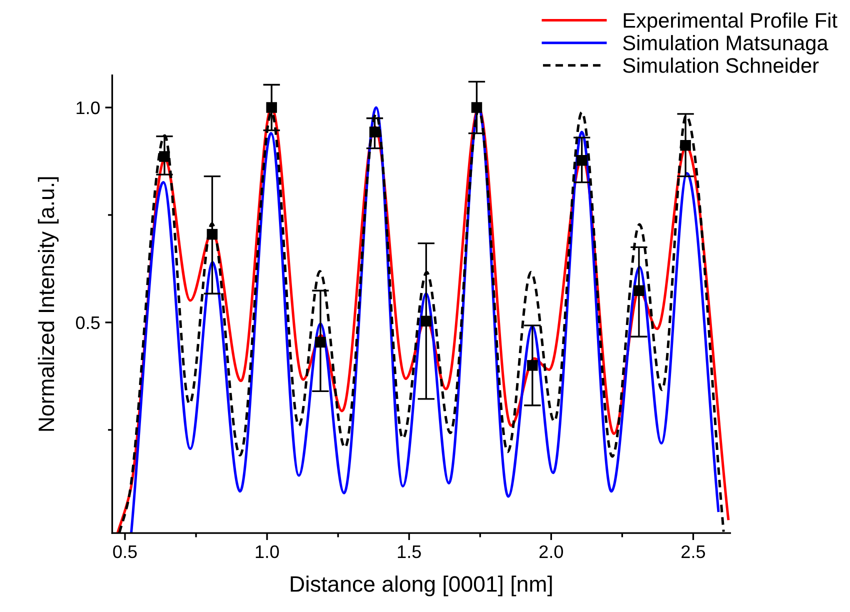 The image size is (850, 612). What do you see at coordinates (725, 44) in the screenshot?
I see `legend-label: Simulation Matsunaga` at bounding box center [725, 44].